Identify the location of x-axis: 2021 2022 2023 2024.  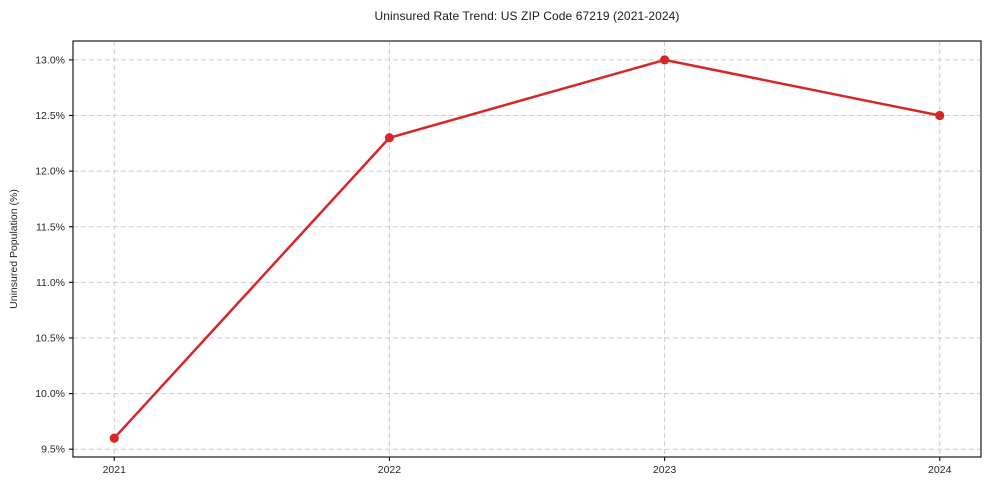
(527, 466).